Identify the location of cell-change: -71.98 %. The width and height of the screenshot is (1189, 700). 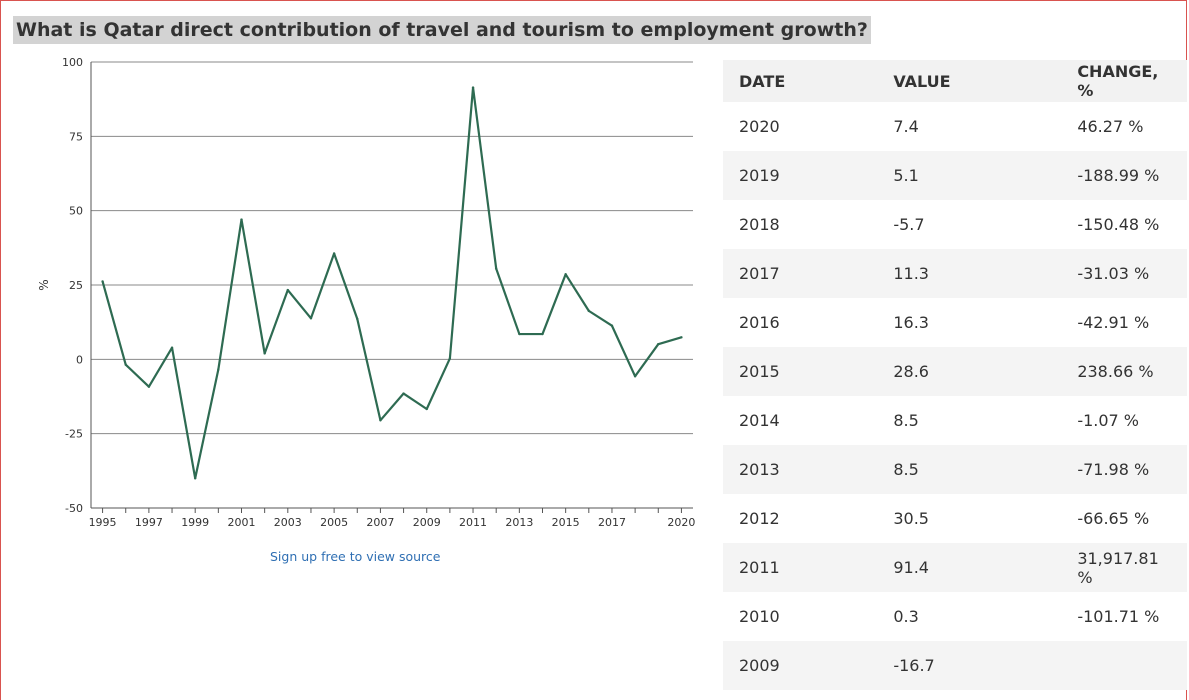
(1124, 469).